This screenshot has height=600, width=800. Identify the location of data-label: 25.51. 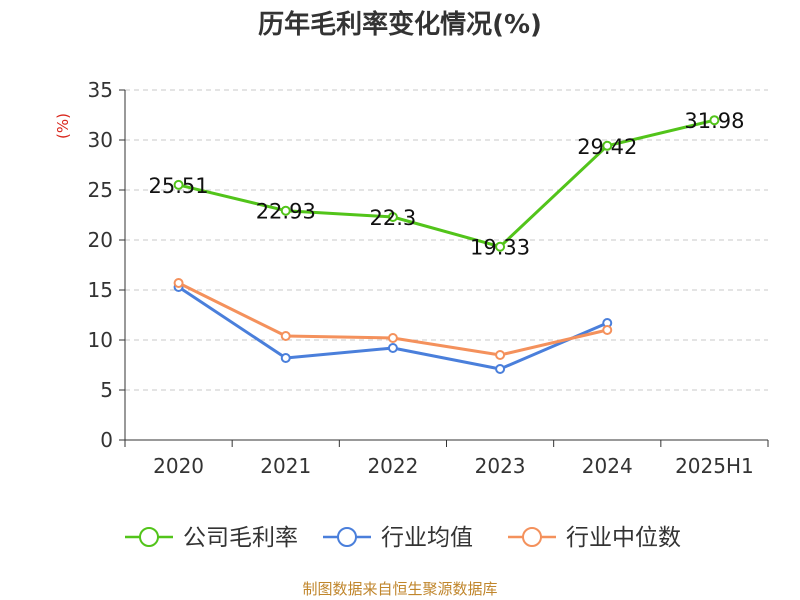
(179, 186).